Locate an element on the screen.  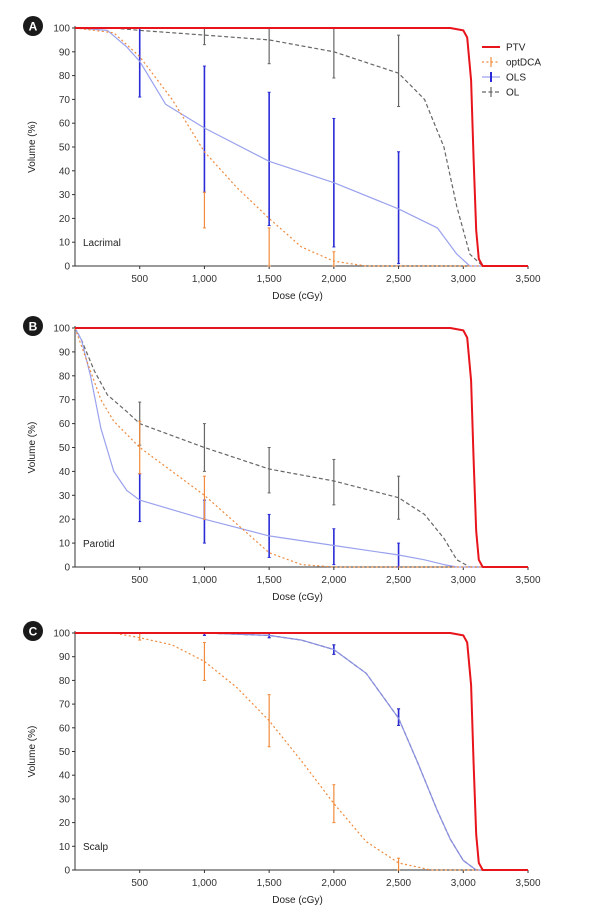
legend-label-ols: OLS is located at coordinates (516, 78).